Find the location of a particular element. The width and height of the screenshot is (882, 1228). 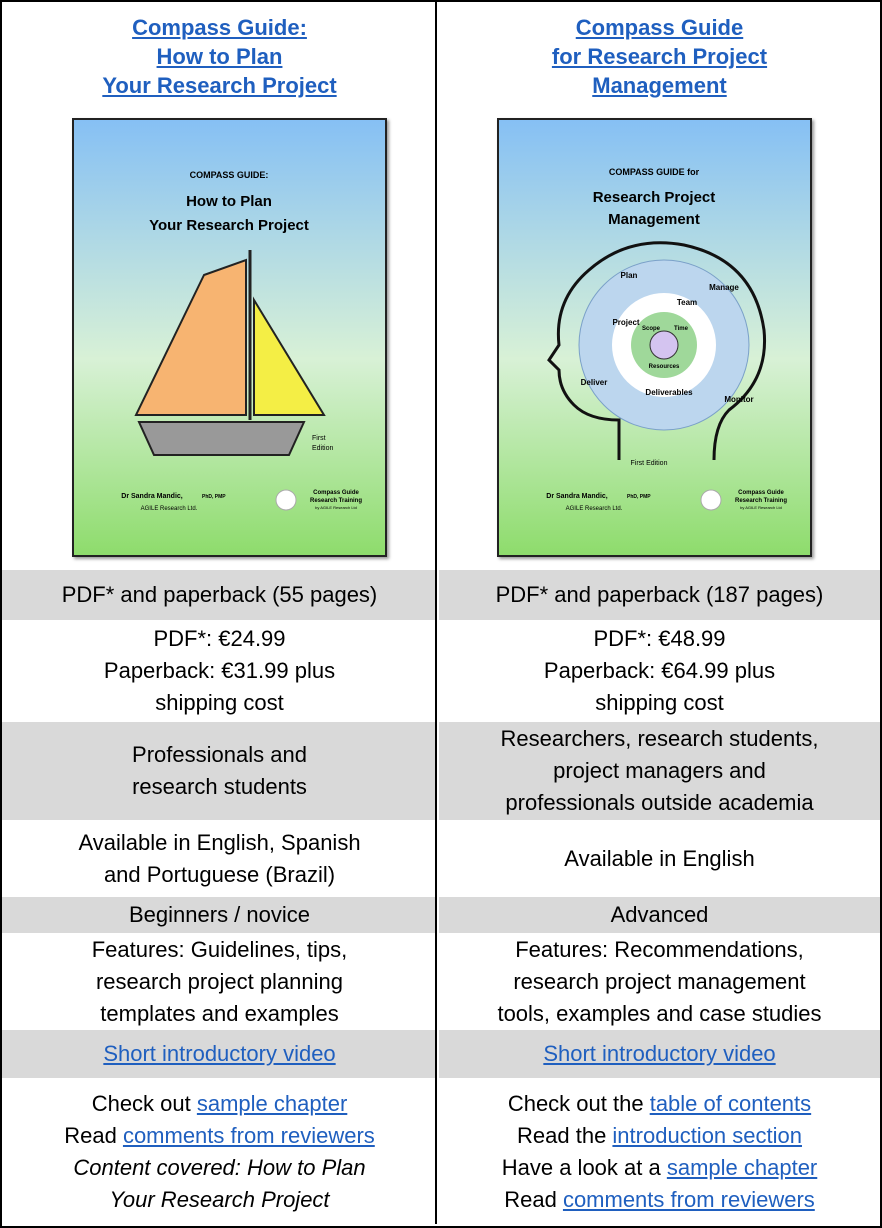

cell-line: Read the introduction section is located at coordinates (659, 1136).